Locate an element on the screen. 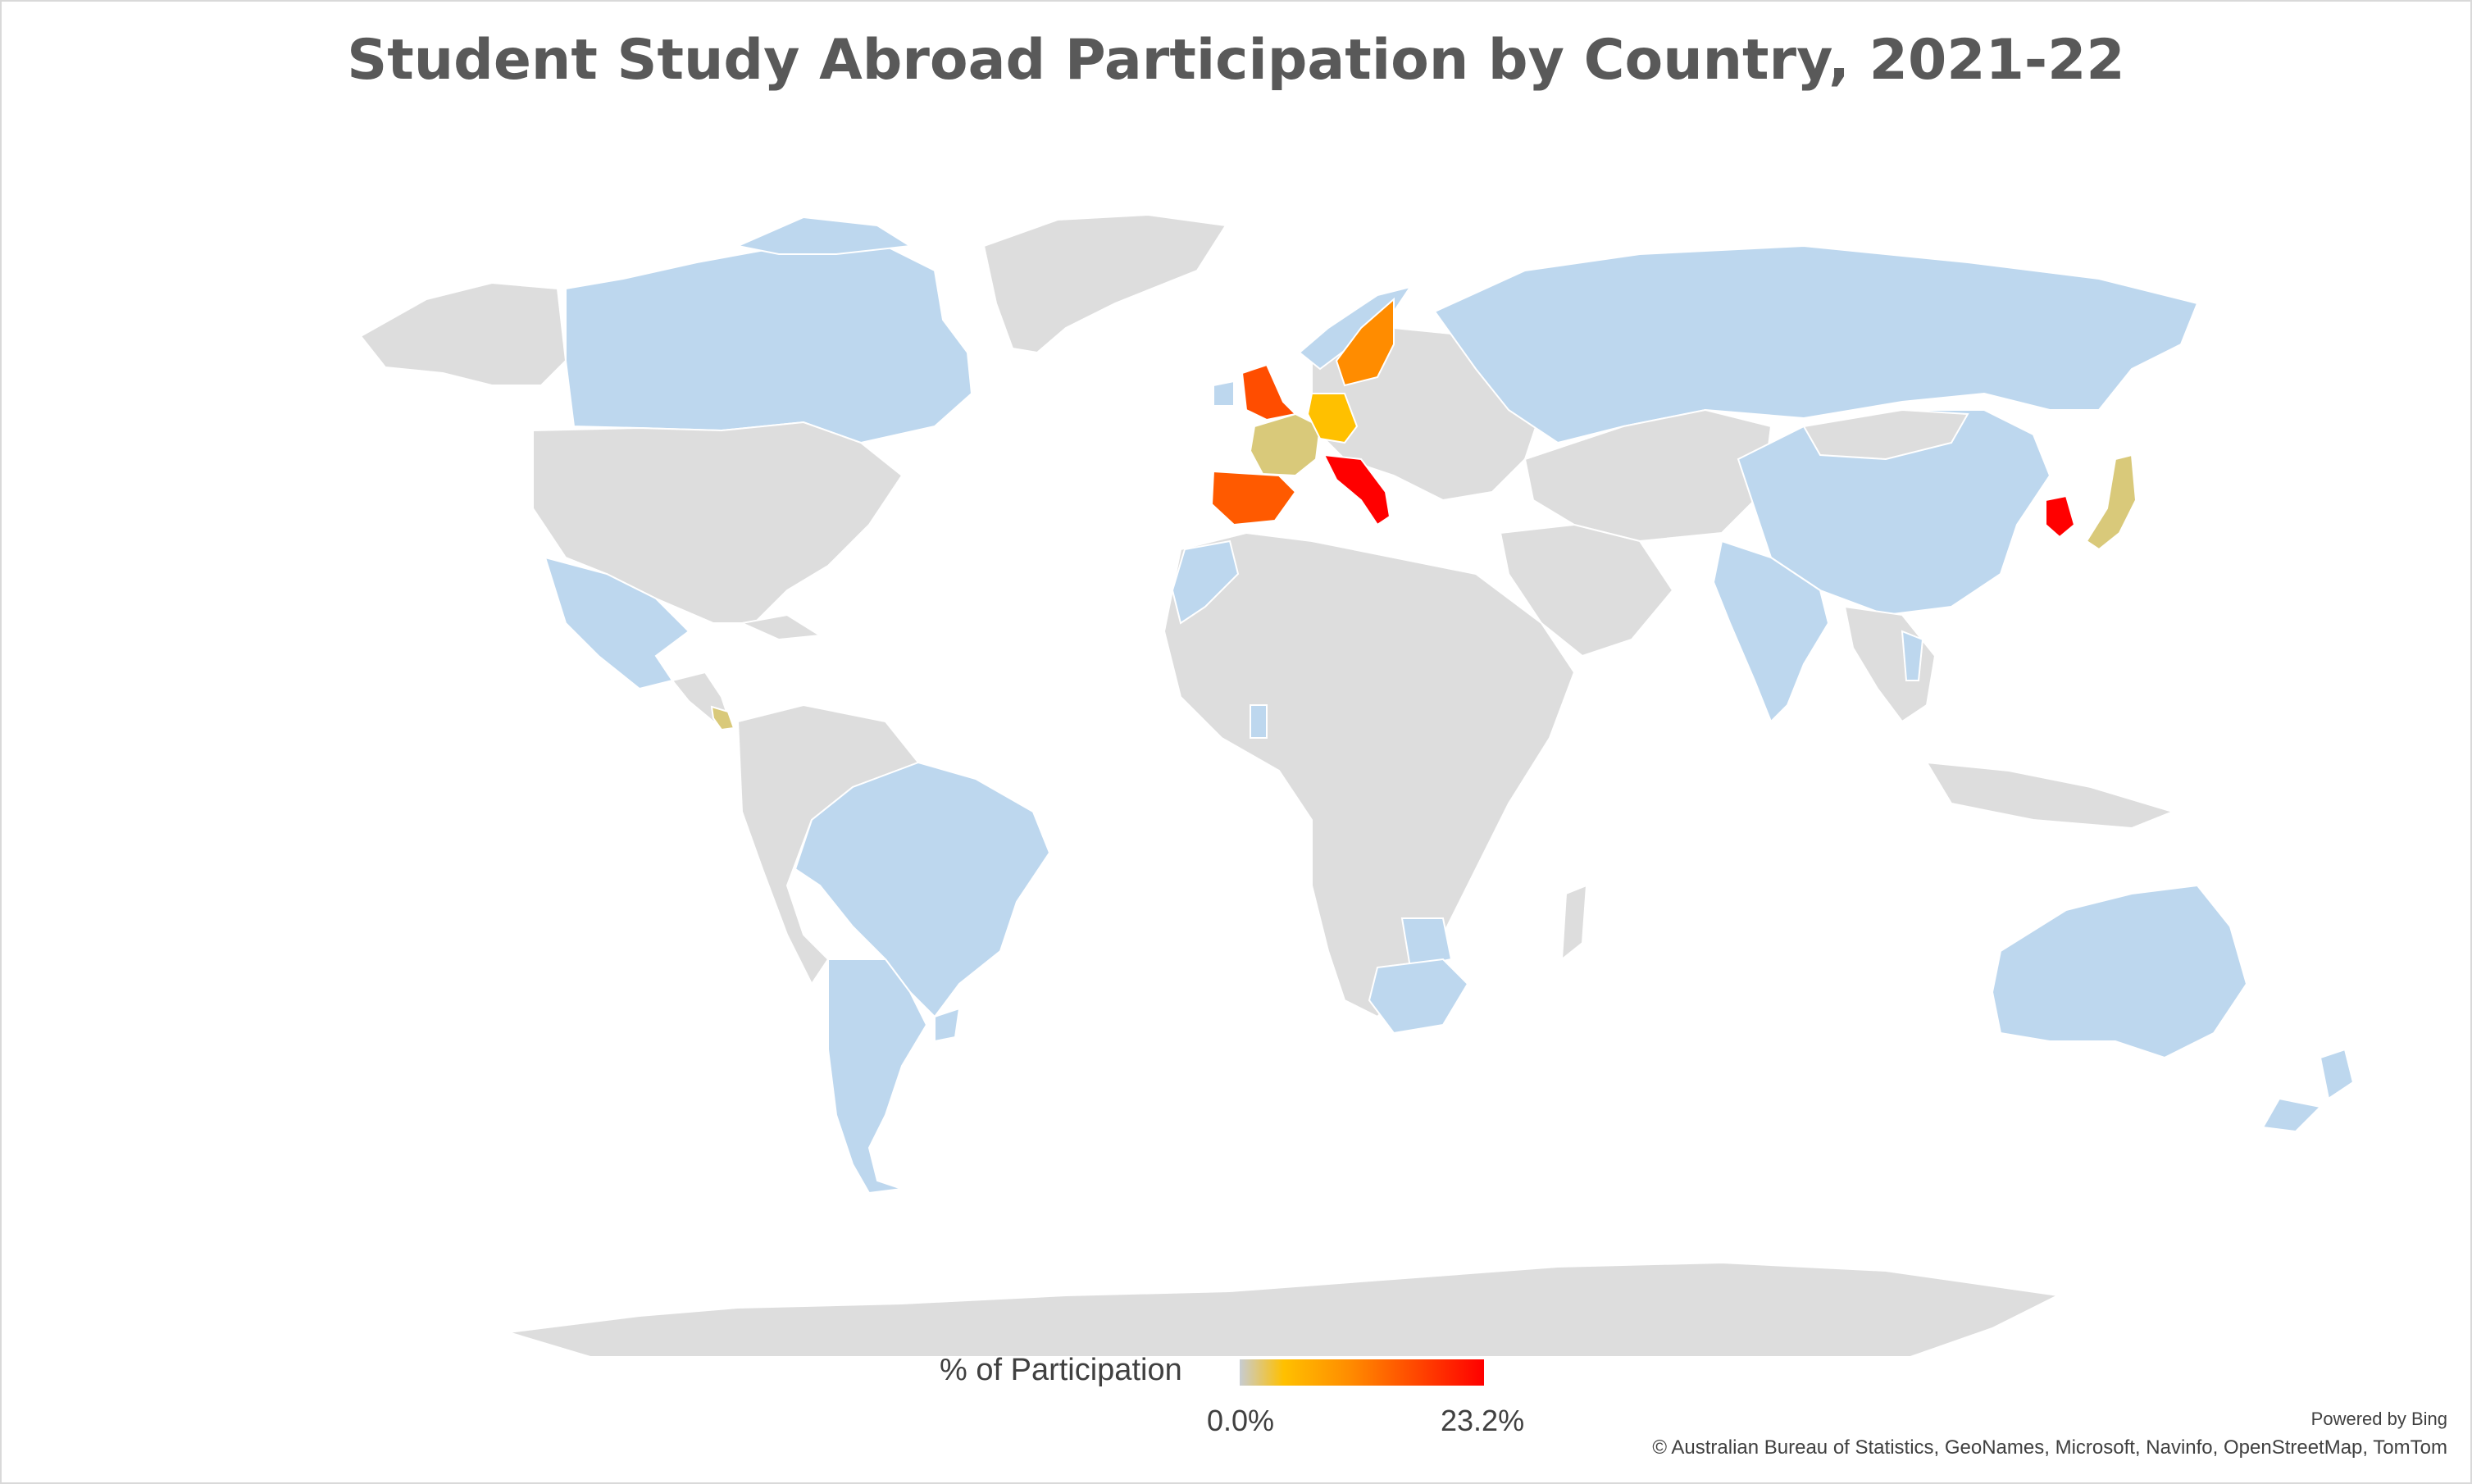 The image size is (2472, 1484). region-ghana is located at coordinates (1259, 721).